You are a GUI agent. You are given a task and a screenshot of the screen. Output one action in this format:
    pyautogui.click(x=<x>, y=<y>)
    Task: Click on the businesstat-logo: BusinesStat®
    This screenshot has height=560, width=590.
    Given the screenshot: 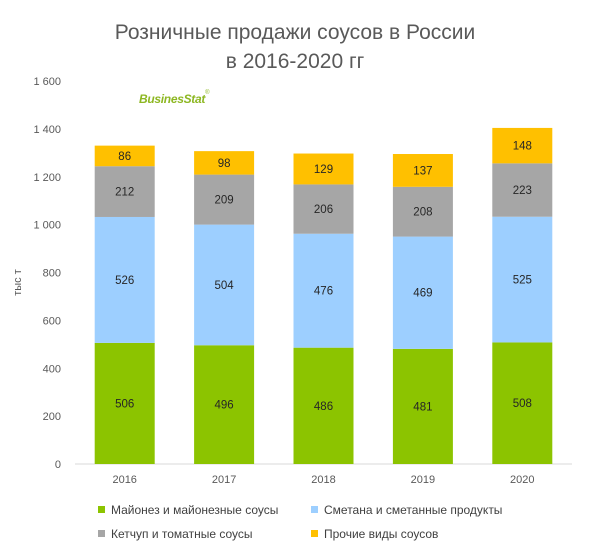 What is the action you would take?
    pyautogui.click(x=174, y=99)
    